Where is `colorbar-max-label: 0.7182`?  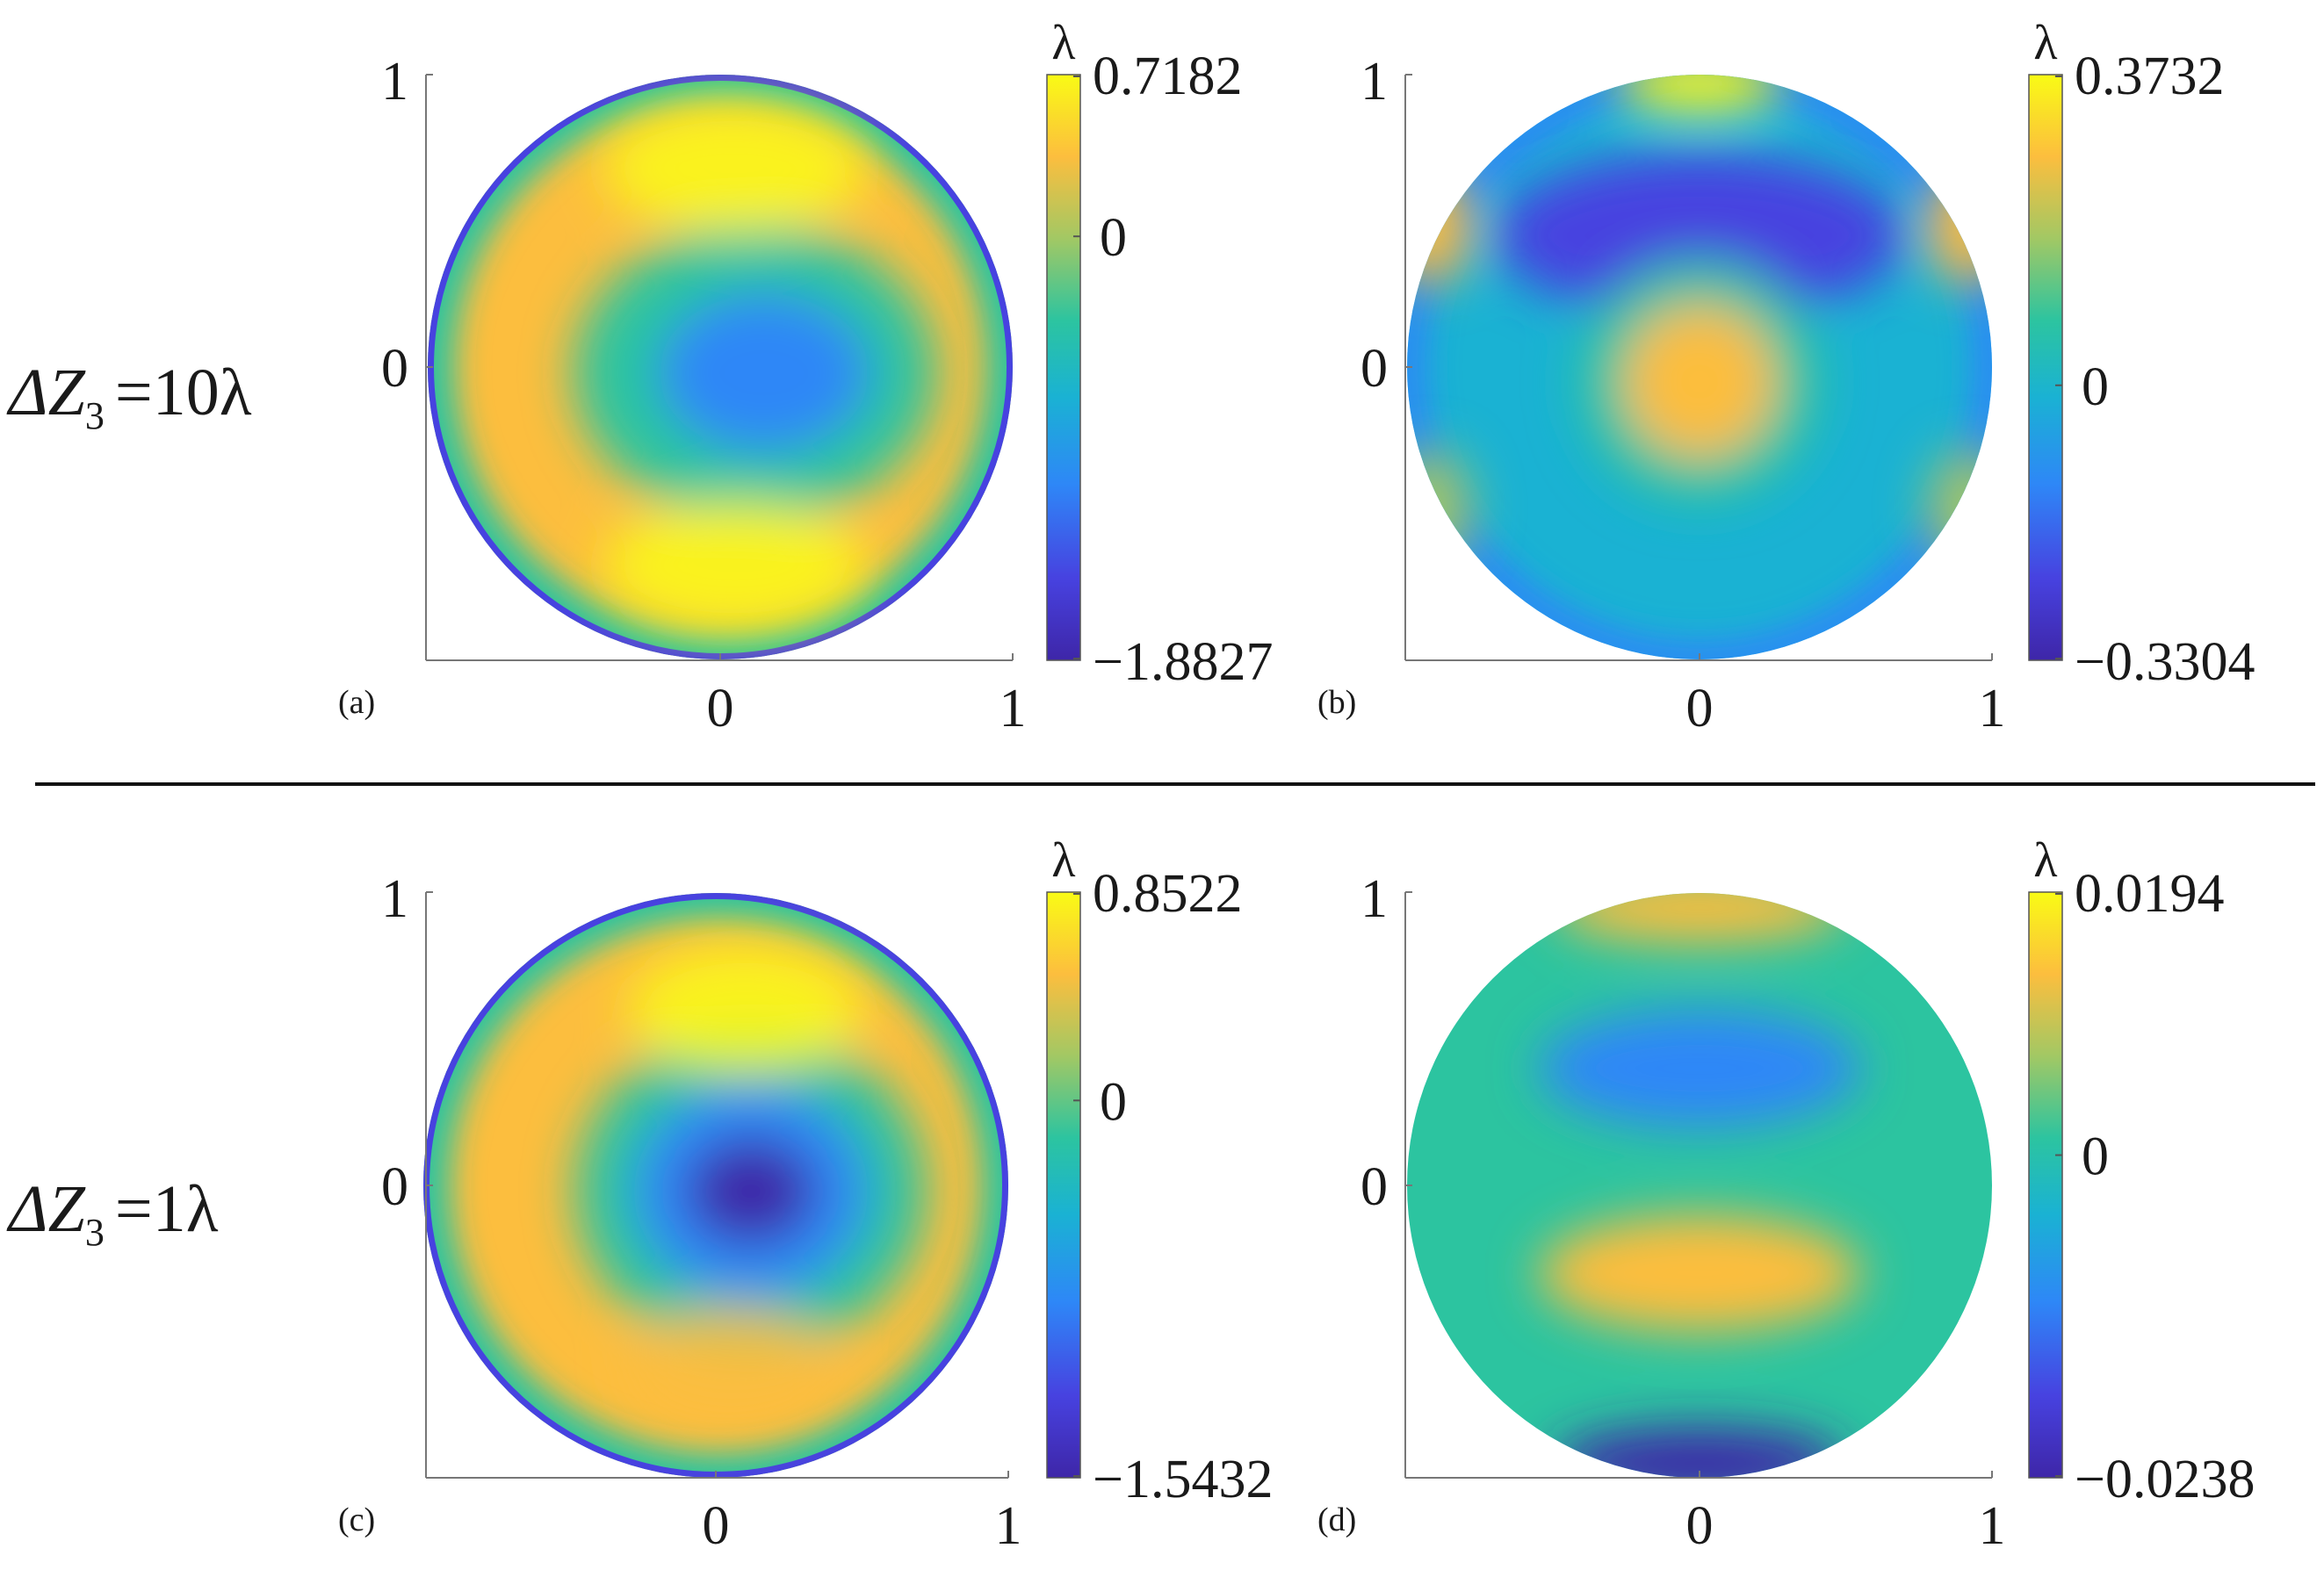 colorbar-max-label: 0.7182 is located at coordinates (1168, 76).